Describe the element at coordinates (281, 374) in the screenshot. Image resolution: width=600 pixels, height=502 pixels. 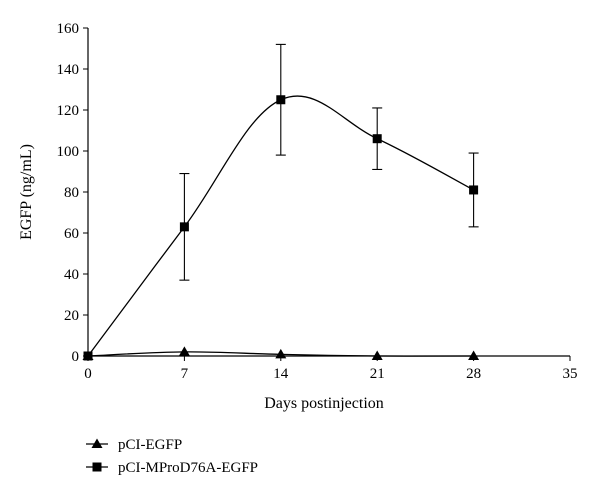
I see `x-tick-label: 14` at that location.